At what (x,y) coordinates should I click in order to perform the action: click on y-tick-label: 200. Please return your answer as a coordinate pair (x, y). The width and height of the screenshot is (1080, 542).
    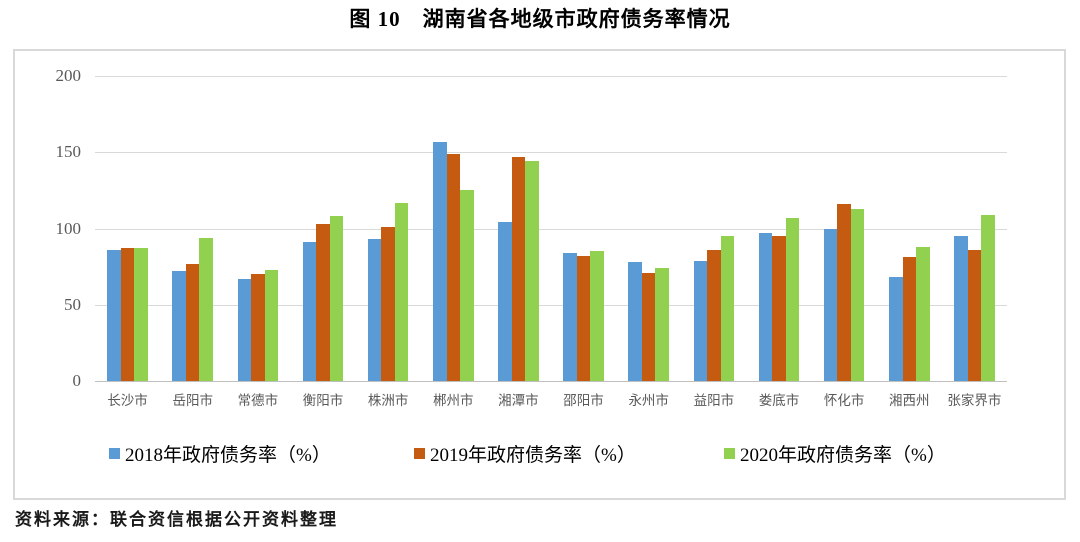
    Looking at the image, I should click on (68, 75).